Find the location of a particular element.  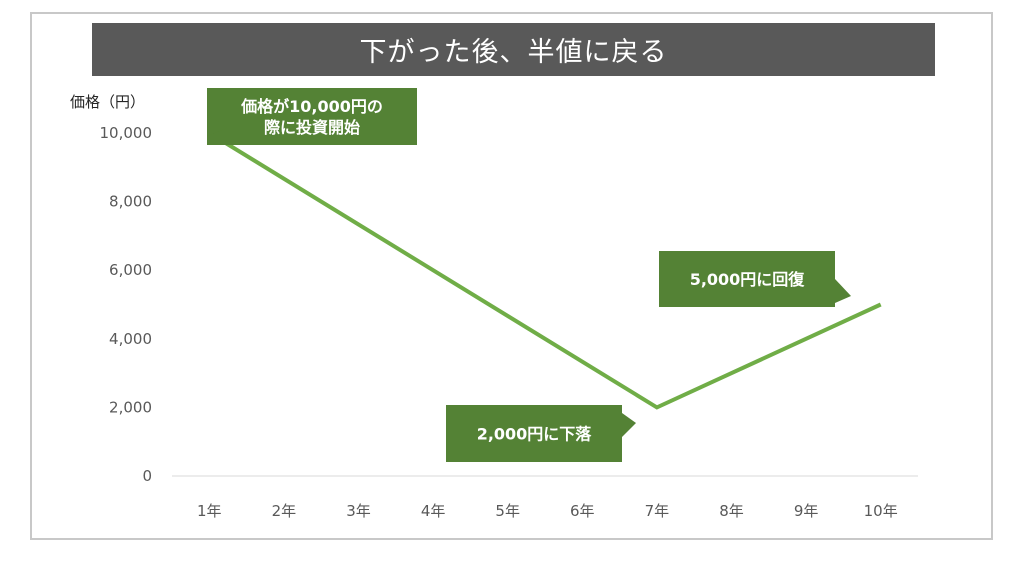

y-tick-labels: 0 2,000 4,000 6,000 8,000 10,000 is located at coordinates (126, 304).